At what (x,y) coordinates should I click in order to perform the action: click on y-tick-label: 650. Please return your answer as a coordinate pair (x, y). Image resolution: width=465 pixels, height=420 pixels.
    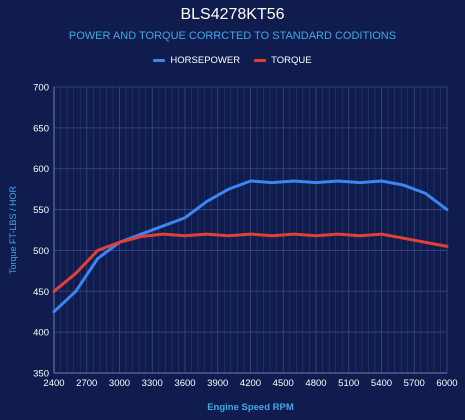
    Looking at the image, I should click on (41, 128).